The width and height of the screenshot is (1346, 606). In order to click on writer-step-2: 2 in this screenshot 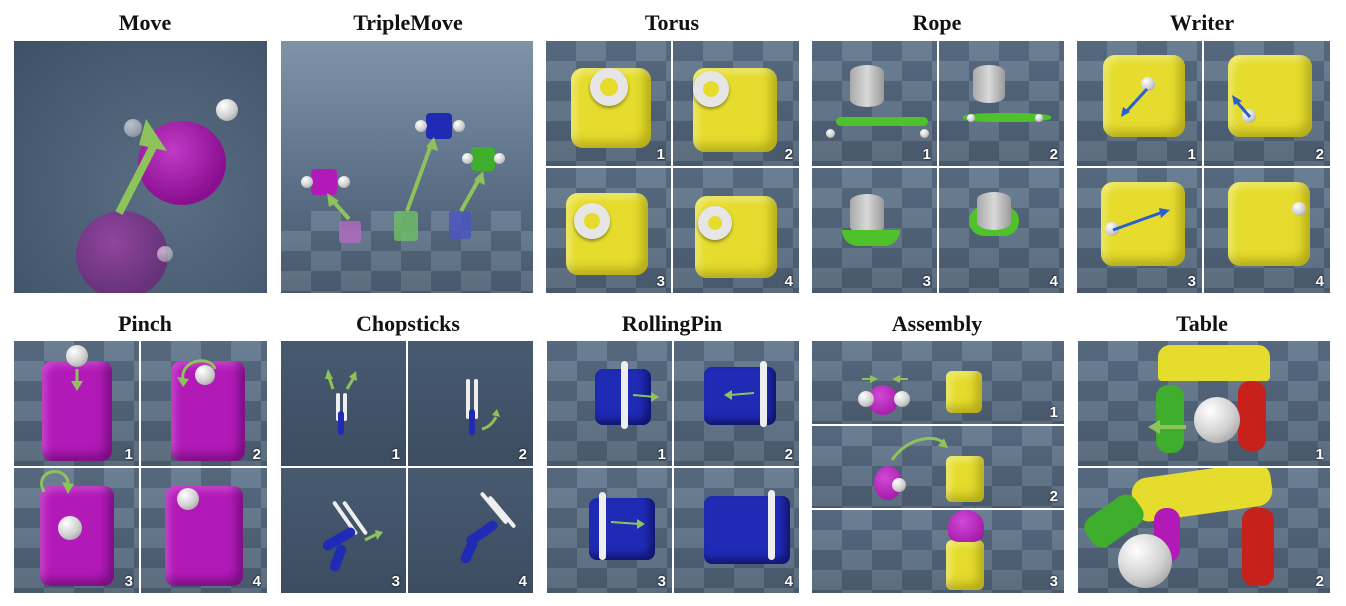, I will do `click(1267, 103)`.